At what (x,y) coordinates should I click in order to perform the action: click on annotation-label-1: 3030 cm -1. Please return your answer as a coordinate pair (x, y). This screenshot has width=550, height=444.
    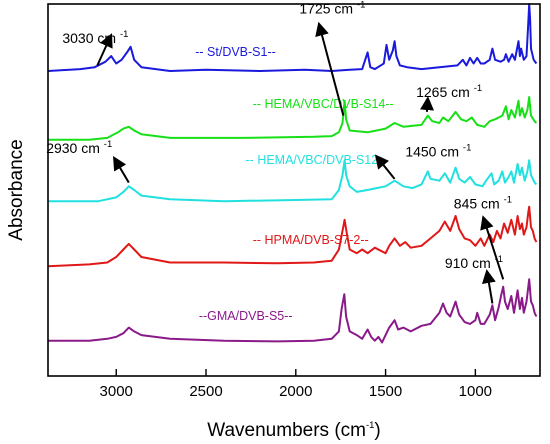
    Looking at the image, I should click on (95, 37).